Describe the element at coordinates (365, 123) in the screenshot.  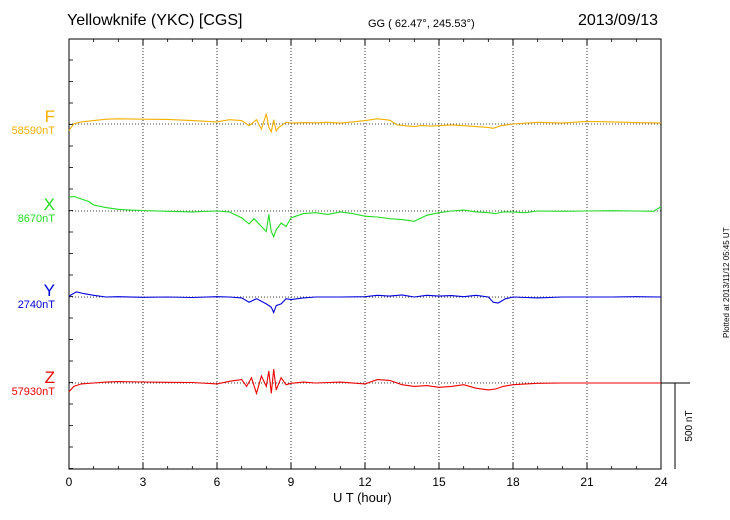
I see `trace-F` at that location.